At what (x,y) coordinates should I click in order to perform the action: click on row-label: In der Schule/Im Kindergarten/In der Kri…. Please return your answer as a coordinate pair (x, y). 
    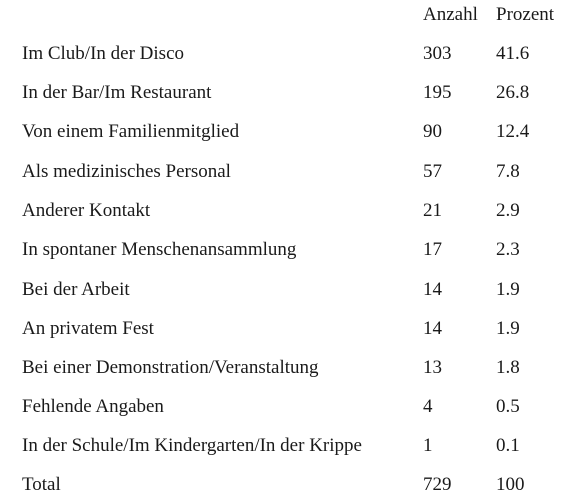
    Looking at the image, I should click on (192, 445).